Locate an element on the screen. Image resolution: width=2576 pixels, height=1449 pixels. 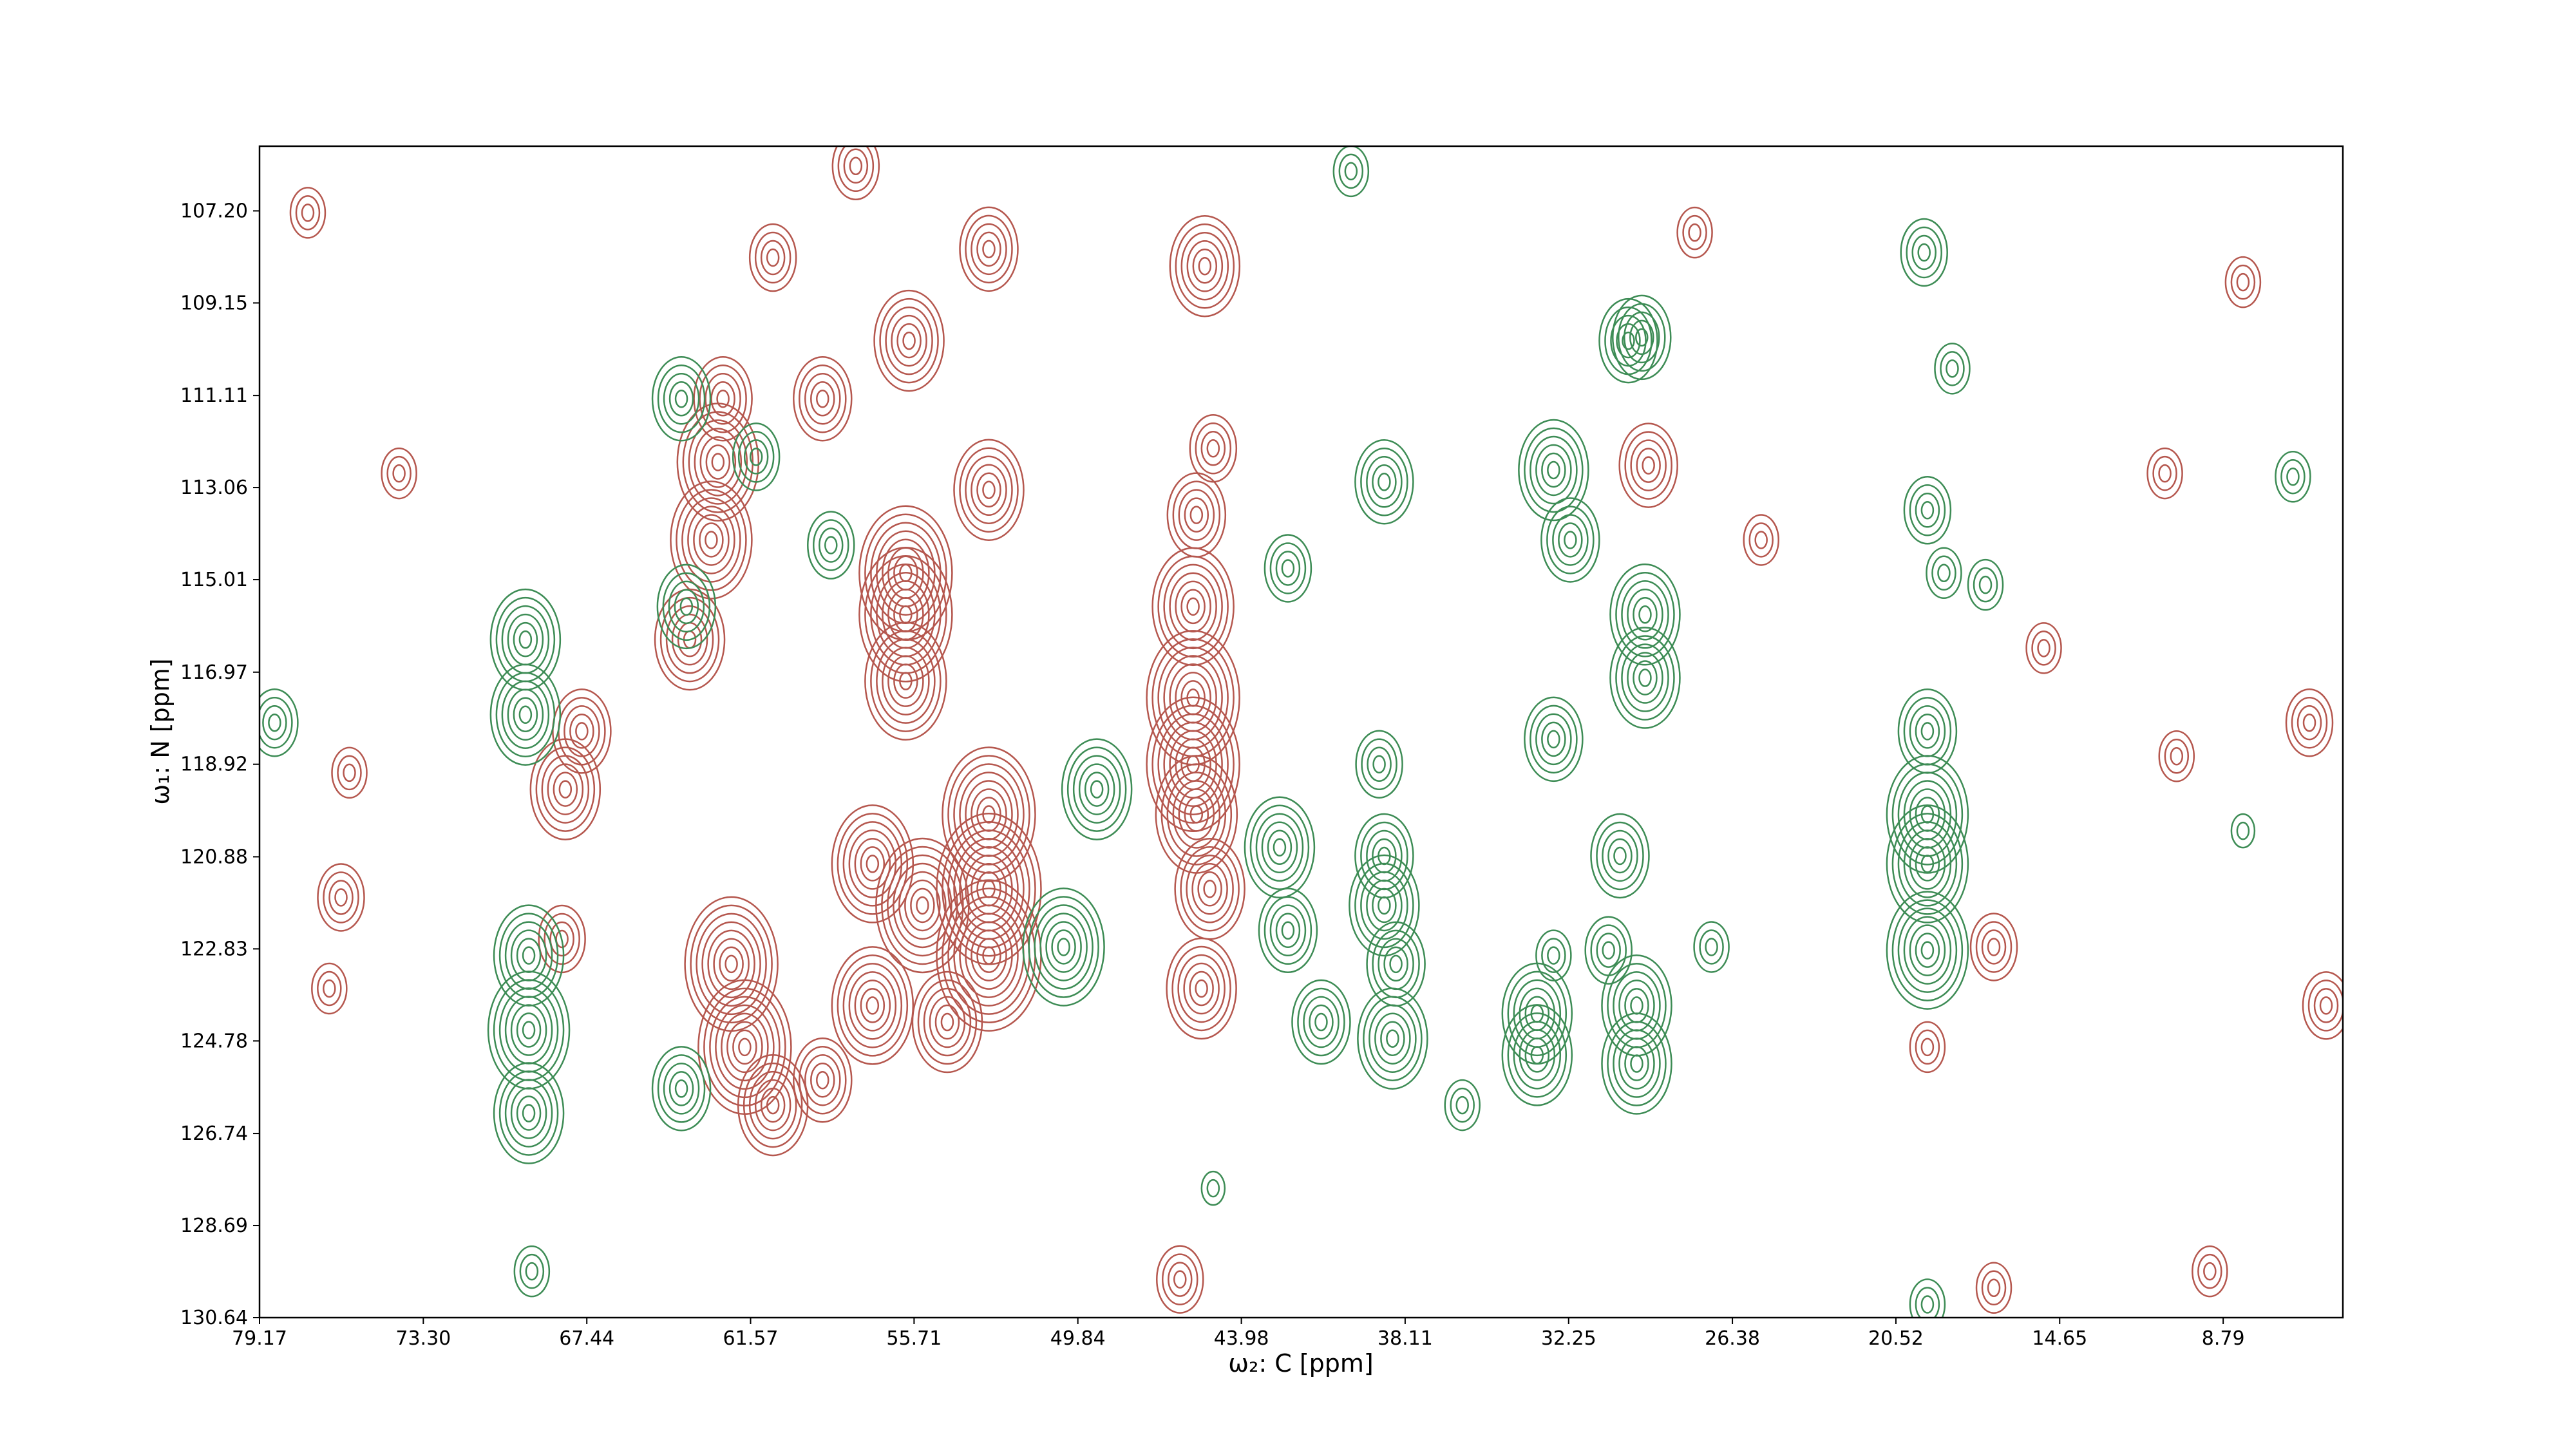
x-tick-label: 8.79 is located at coordinates (2223, 1339).